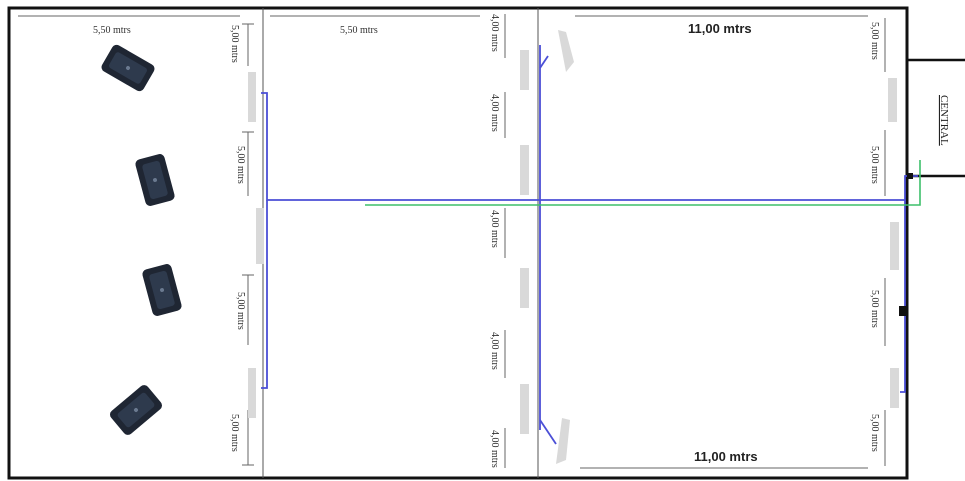 The width and height of the screenshot is (965, 481). Describe the element at coordinates (112, 30) in the screenshot. I see `dim-room1-width: 5,50 mtrs` at that location.